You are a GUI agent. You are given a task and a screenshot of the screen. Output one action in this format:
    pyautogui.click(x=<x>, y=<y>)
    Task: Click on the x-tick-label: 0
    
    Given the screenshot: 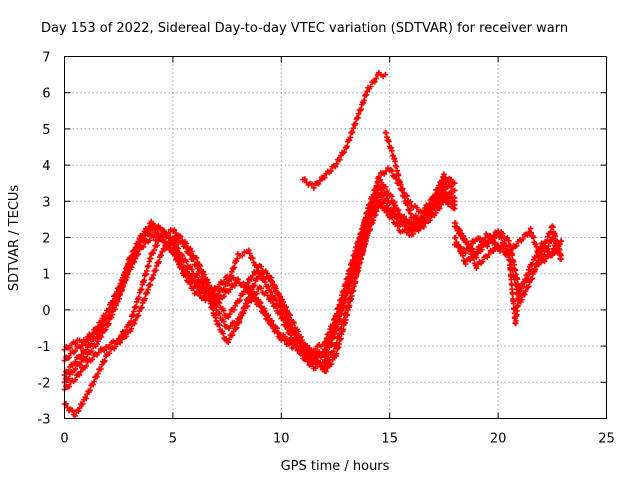 What is the action you would take?
    pyautogui.click(x=64, y=439)
    